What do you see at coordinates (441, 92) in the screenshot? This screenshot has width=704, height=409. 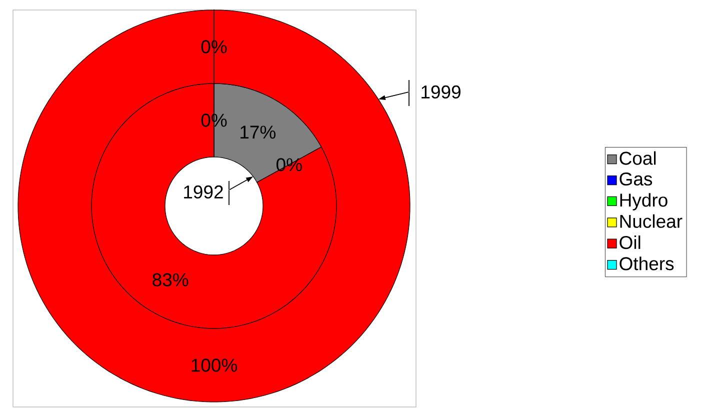 I see `slice-label: 1999` at bounding box center [441, 92].